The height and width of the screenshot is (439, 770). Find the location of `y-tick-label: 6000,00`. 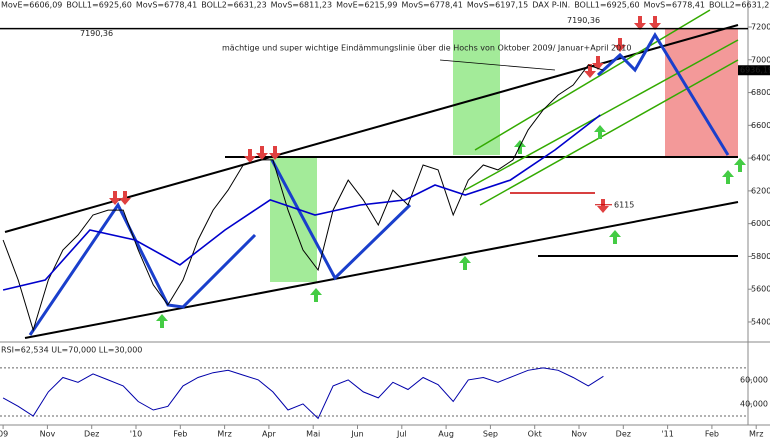

y-tick-label: 6000,00 is located at coordinates (760, 223).